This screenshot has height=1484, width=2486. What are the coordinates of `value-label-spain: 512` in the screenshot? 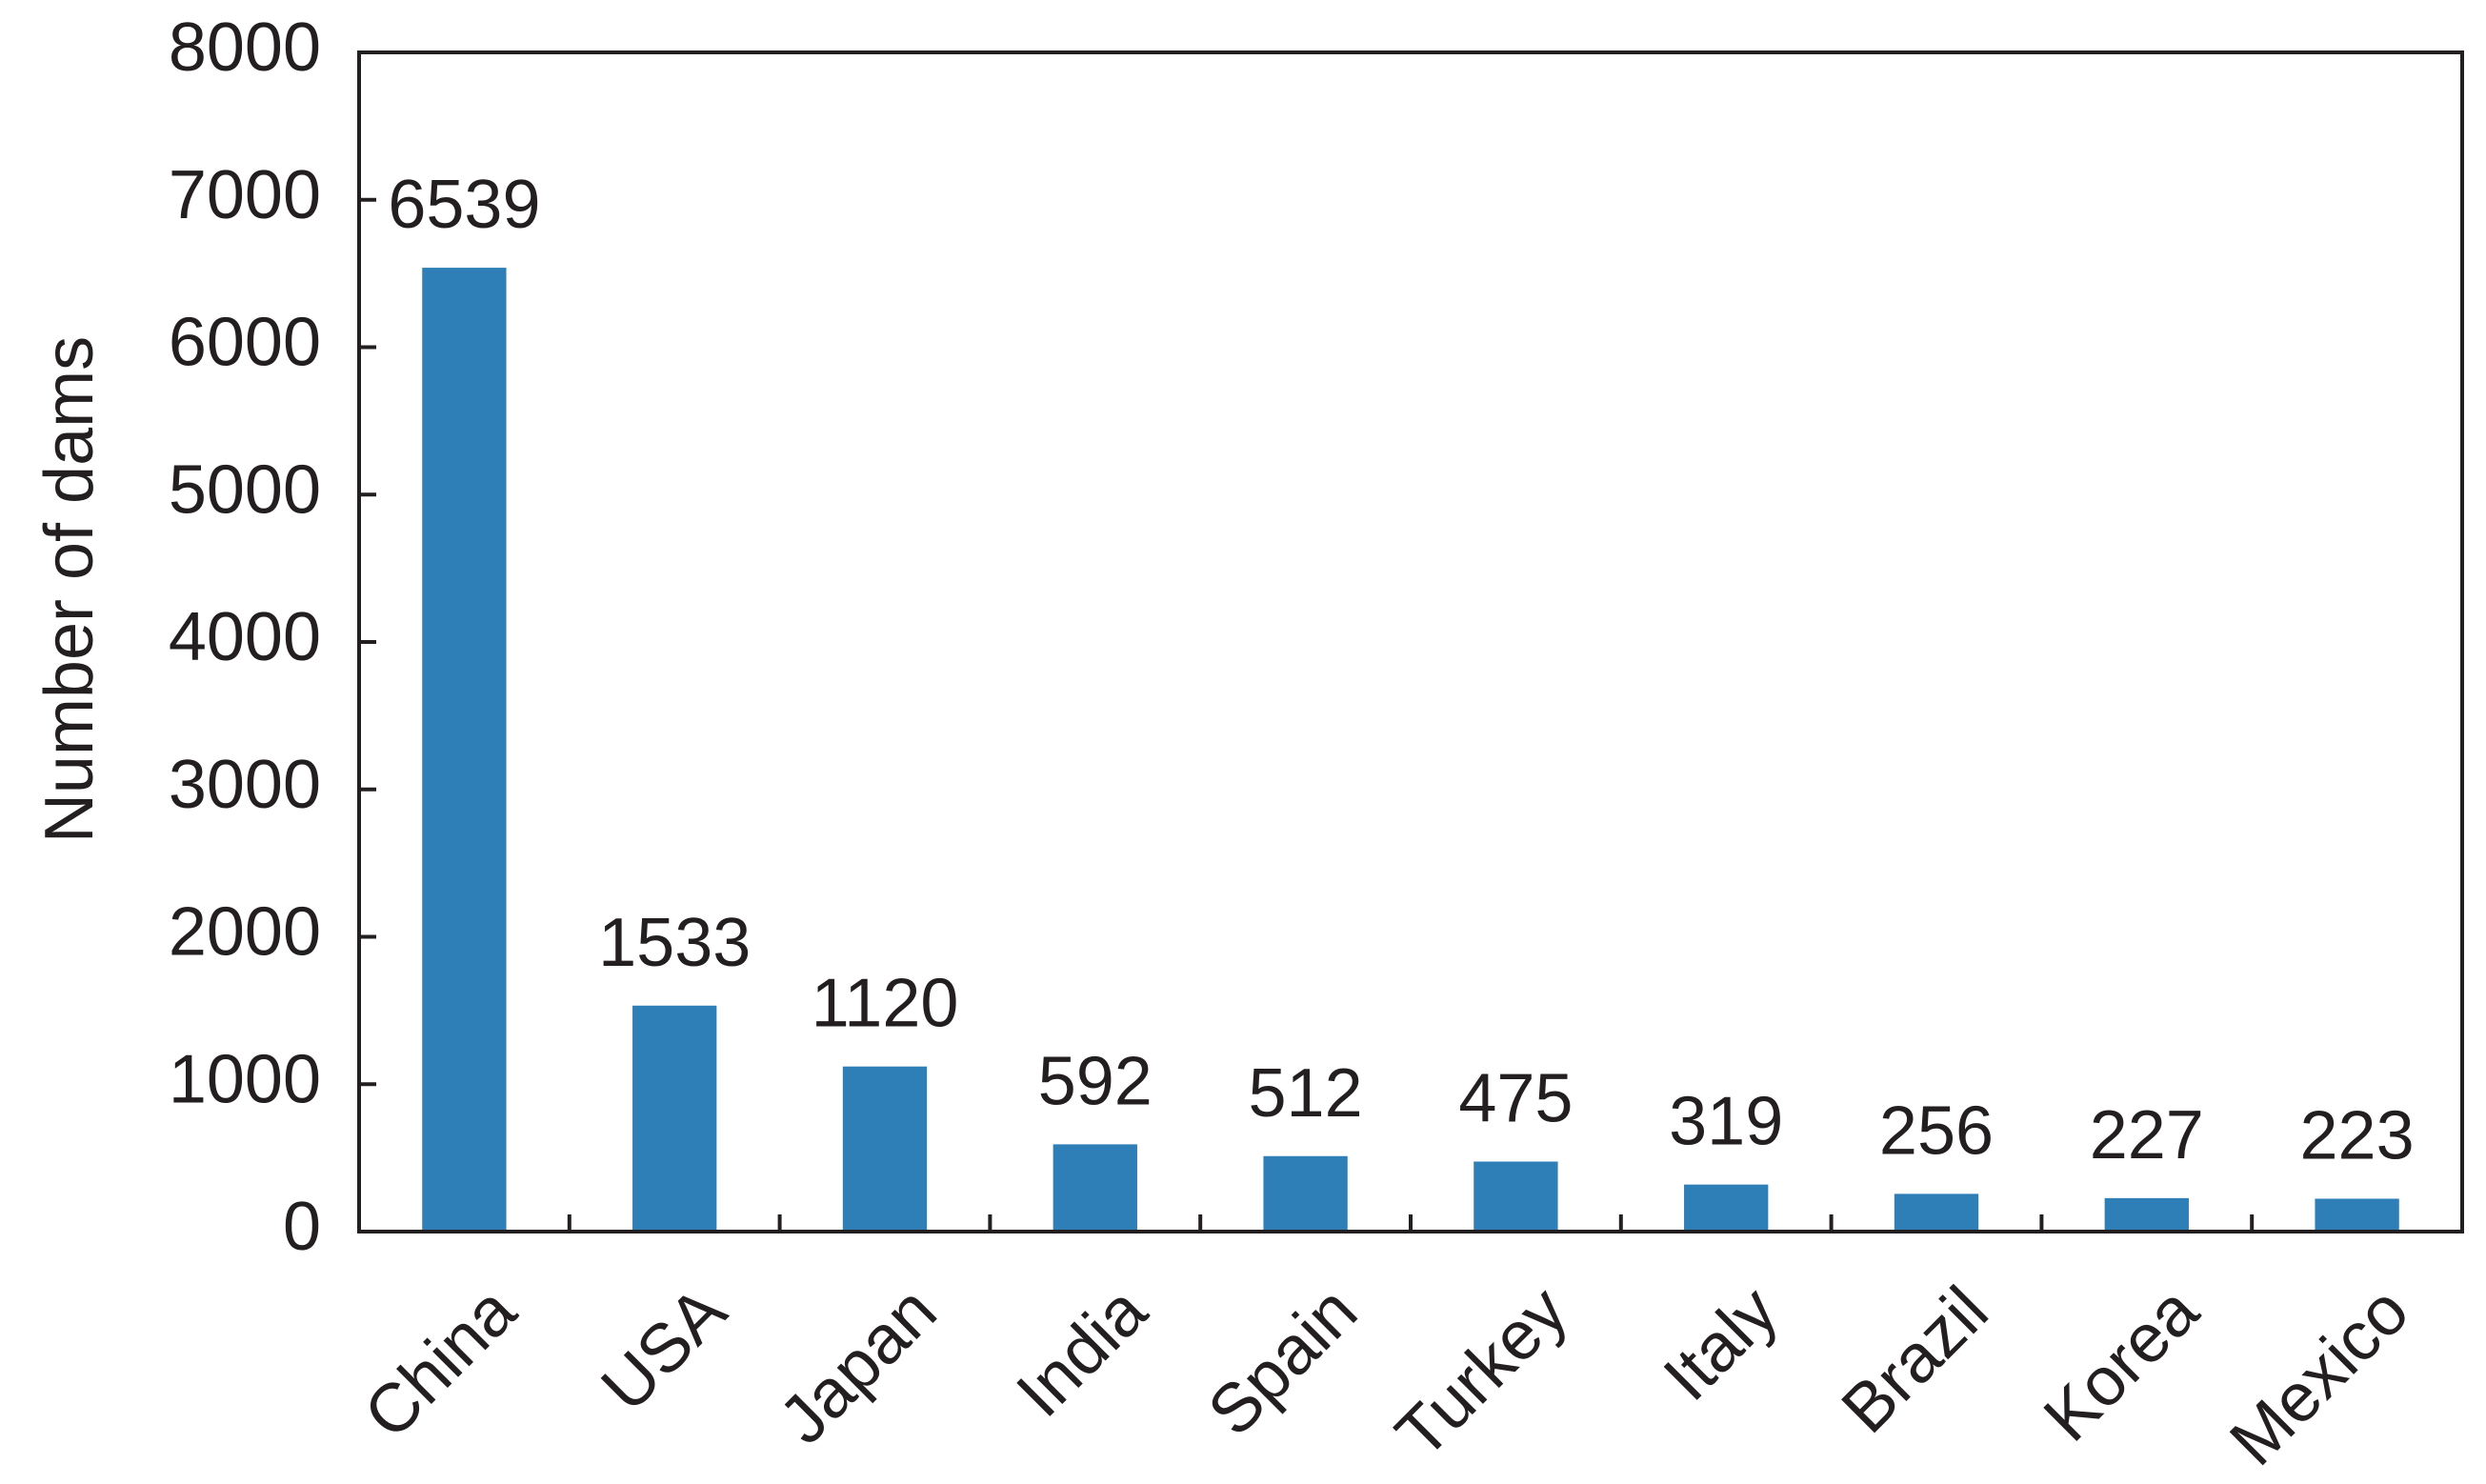 It's located at (1306, 1093).